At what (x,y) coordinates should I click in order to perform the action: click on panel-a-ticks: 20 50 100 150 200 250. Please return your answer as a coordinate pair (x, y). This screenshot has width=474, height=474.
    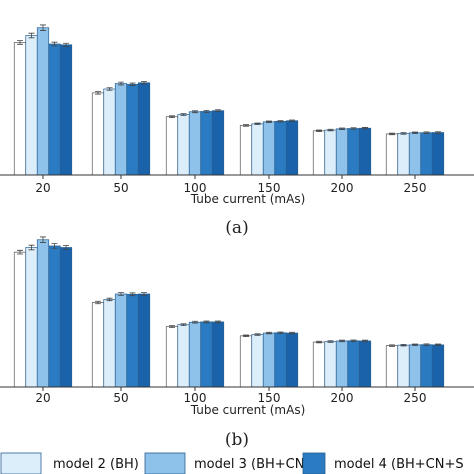
    Looking at the image, I should click on (230, 185).